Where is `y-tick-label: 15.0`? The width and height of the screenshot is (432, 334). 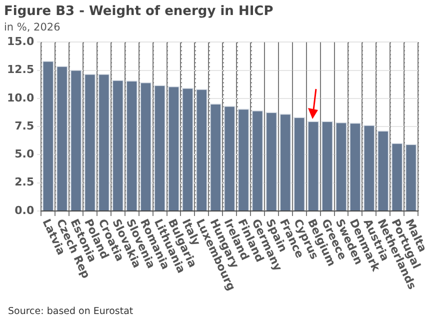 y-tick-label: 15.0 is located at coordinates (20, 41).